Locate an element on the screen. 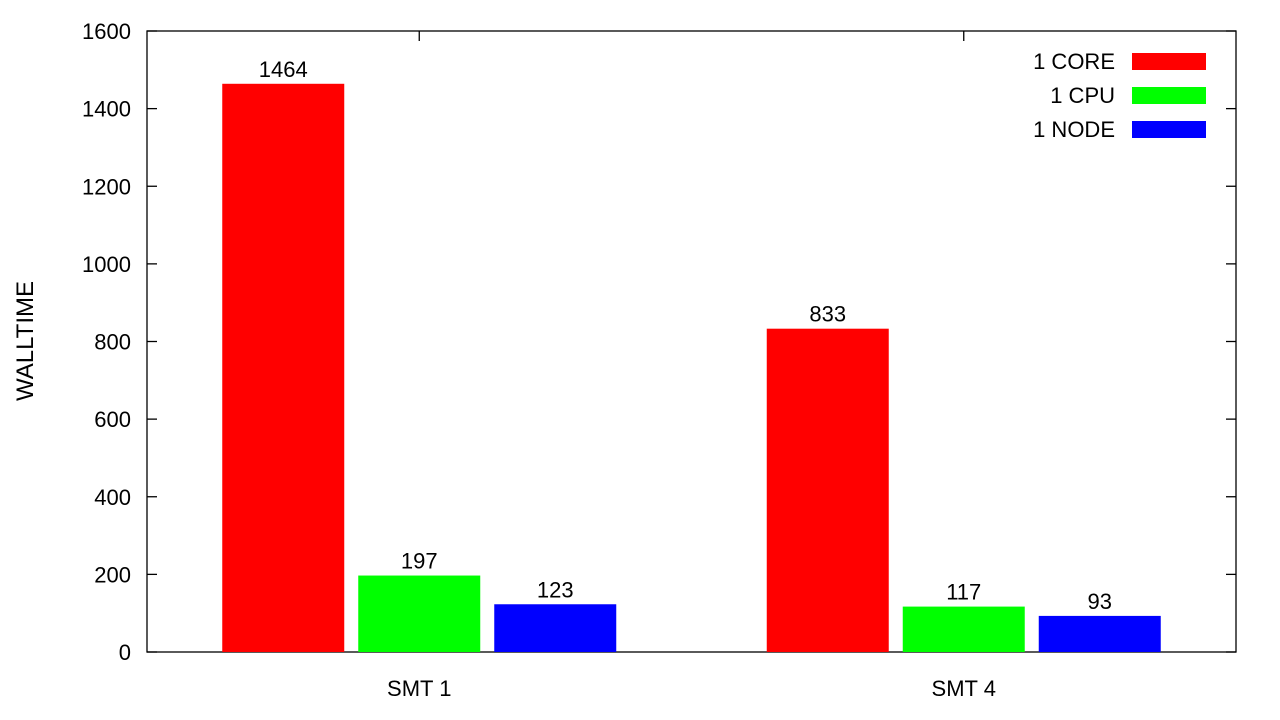 Image resolution: width=1280 pixels, height=720 pixels. legend-label: 1 NODE is located at coordinates (1074, 129).